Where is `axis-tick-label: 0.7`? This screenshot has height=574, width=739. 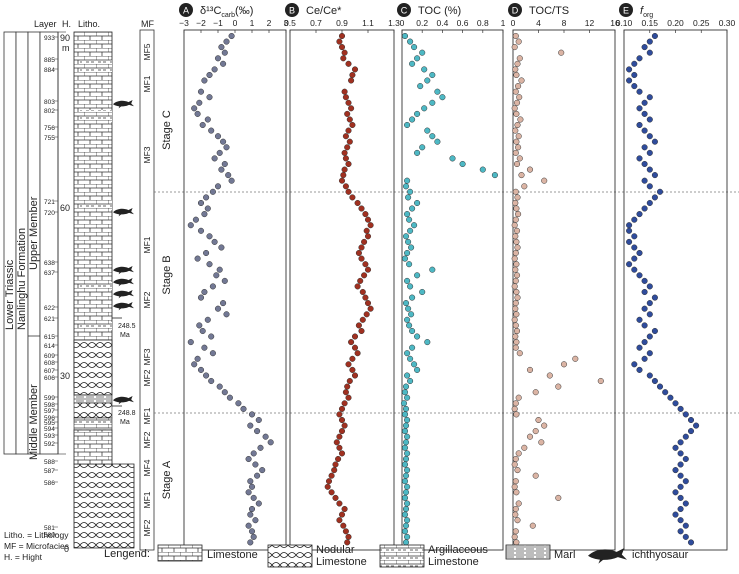
axis-tick-label: 0.7 is located at coordinates (316, 23).